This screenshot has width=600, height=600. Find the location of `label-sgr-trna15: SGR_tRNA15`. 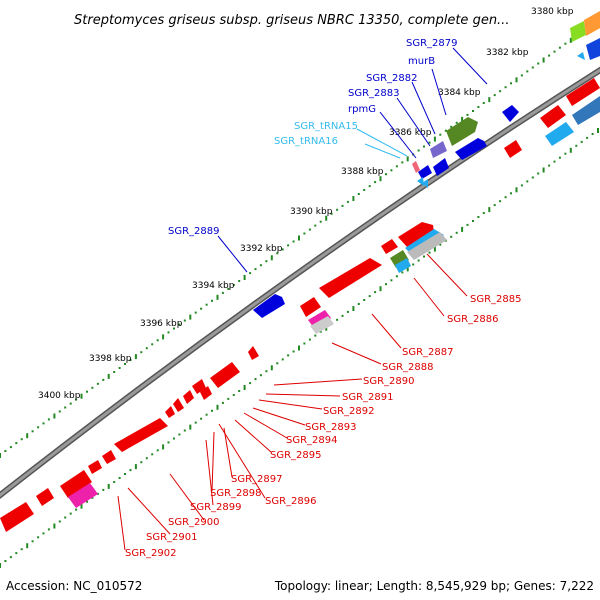

label-sgr-trna15: SGR_tRNA15 is located at coordinates (326, 126).